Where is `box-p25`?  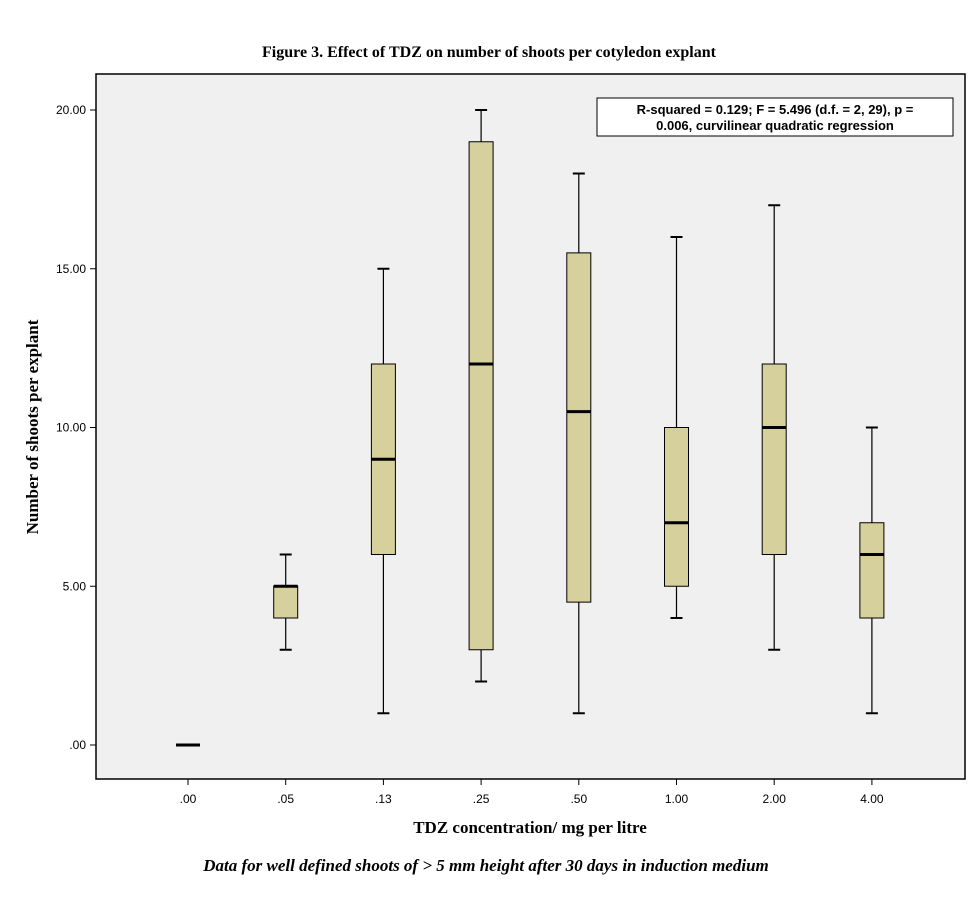
box-p25 is located at coordinates (481, 396).